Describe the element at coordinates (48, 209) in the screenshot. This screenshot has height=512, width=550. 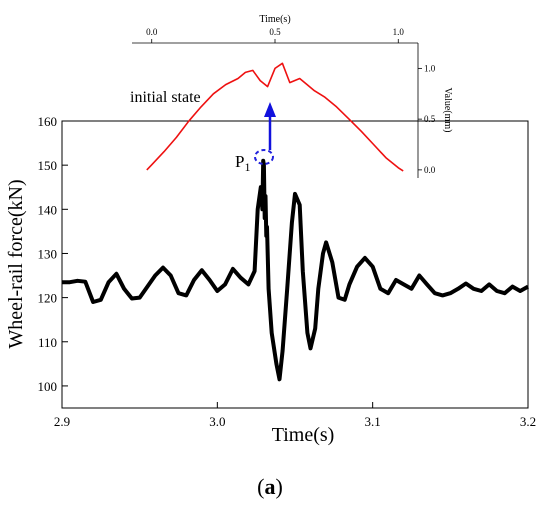
I see `main-y-tick-label: 140` at that location.